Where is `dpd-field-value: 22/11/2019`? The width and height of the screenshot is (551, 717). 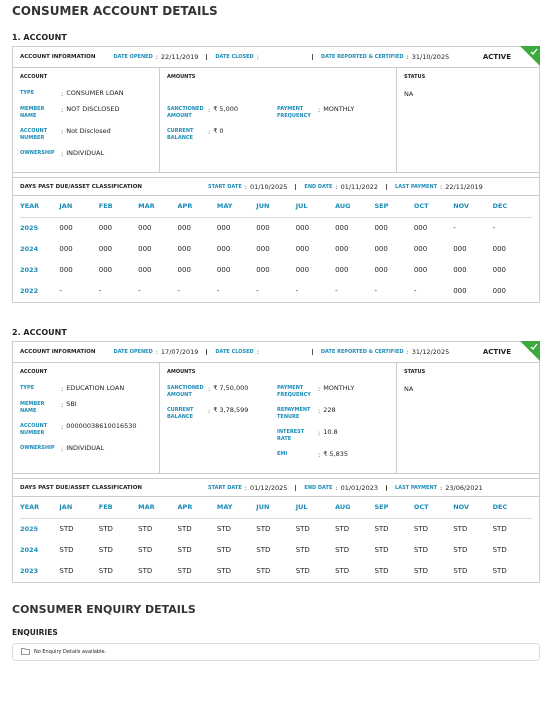 dpd-field-value: 22/11/2019 is located at coordinates (464, 186).